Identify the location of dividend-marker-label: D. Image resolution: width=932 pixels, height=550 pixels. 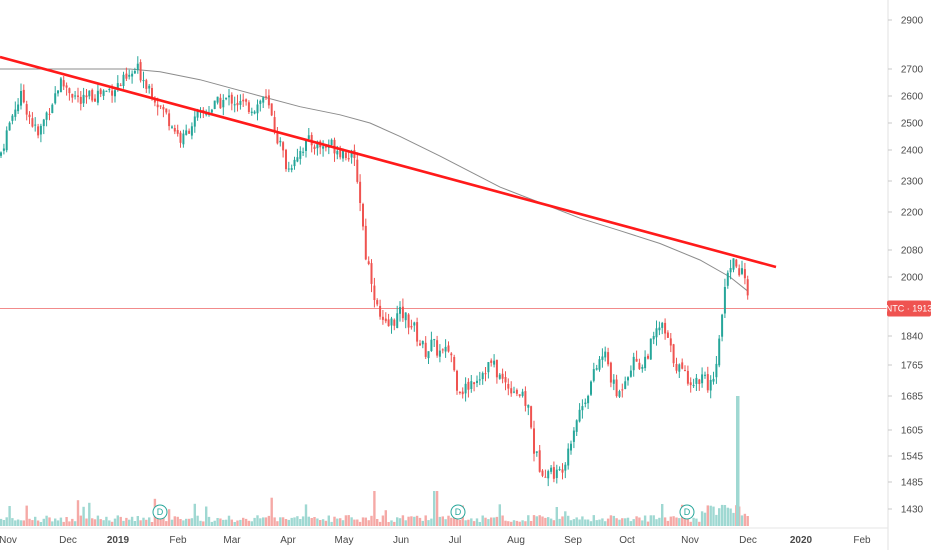
(160, 512).